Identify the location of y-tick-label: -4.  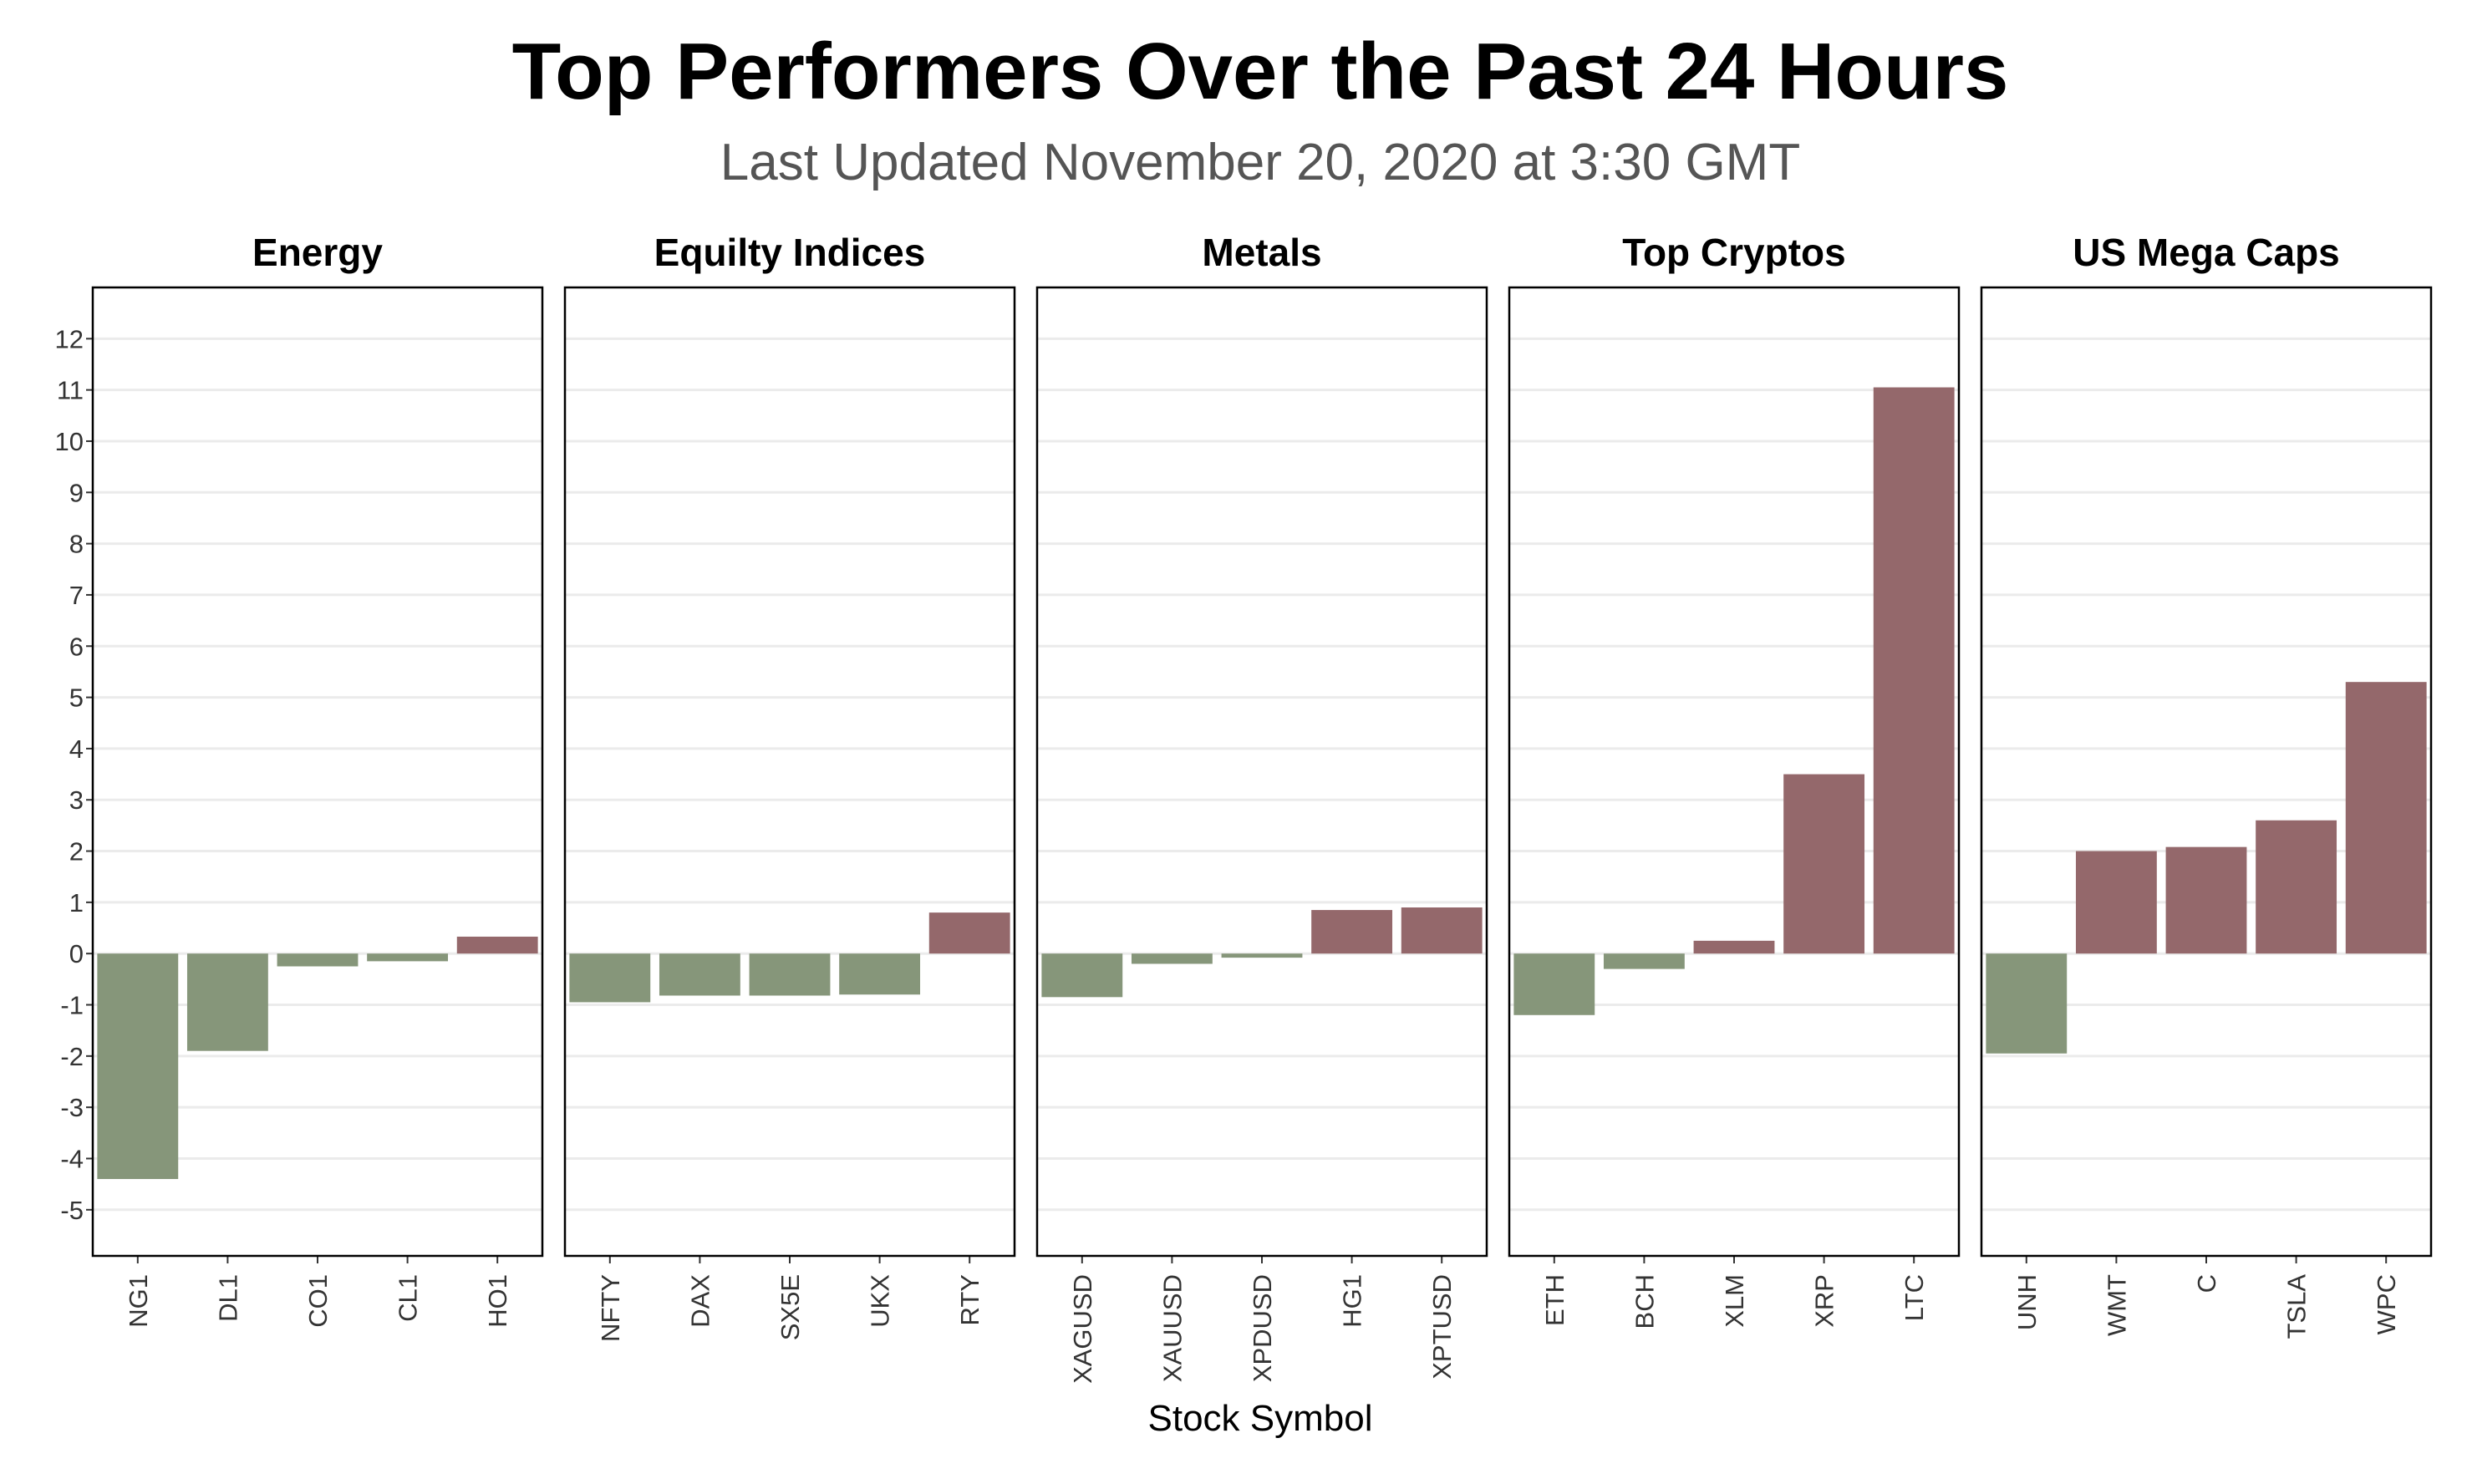
(72, 1158).